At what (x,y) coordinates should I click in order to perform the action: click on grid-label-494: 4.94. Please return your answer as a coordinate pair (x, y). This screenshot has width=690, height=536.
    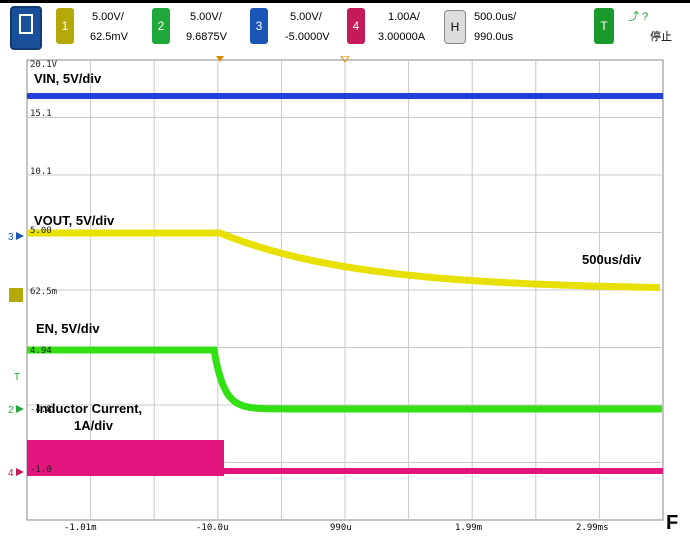
    Looking at the image, I should click on (41, 351).